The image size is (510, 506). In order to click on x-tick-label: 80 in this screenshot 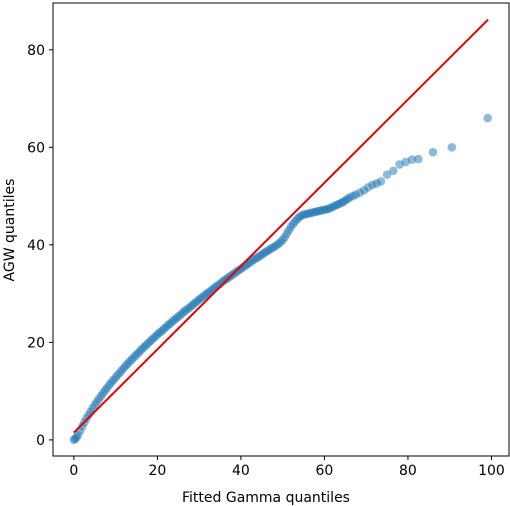, I will do `click(408, 471)`.